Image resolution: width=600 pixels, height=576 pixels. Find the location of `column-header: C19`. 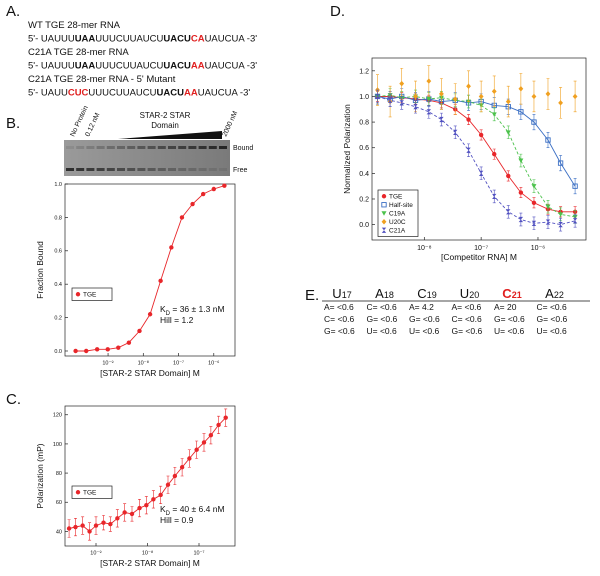

column-header: C19 is located at coordinates (426, 293).